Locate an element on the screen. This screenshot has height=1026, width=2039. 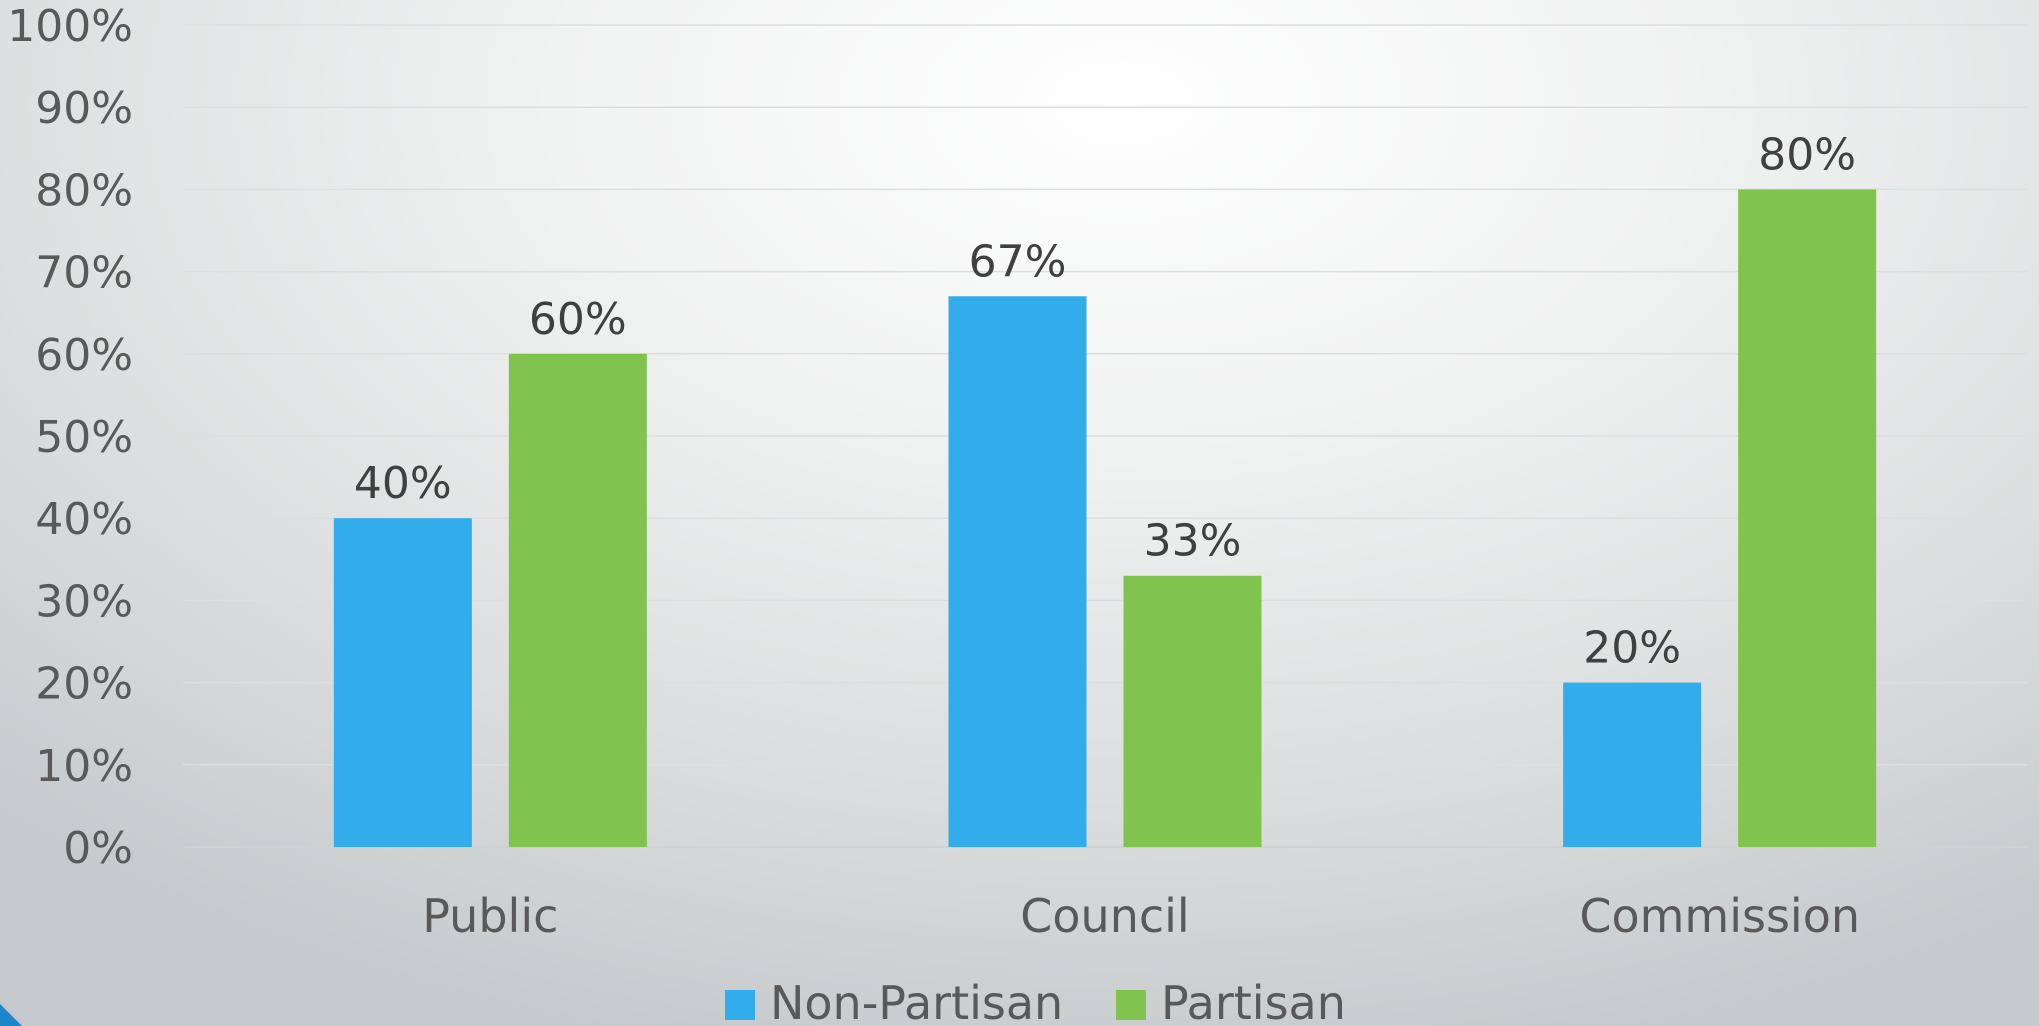
data-label: 20% is located at coordinates (1632, 648).